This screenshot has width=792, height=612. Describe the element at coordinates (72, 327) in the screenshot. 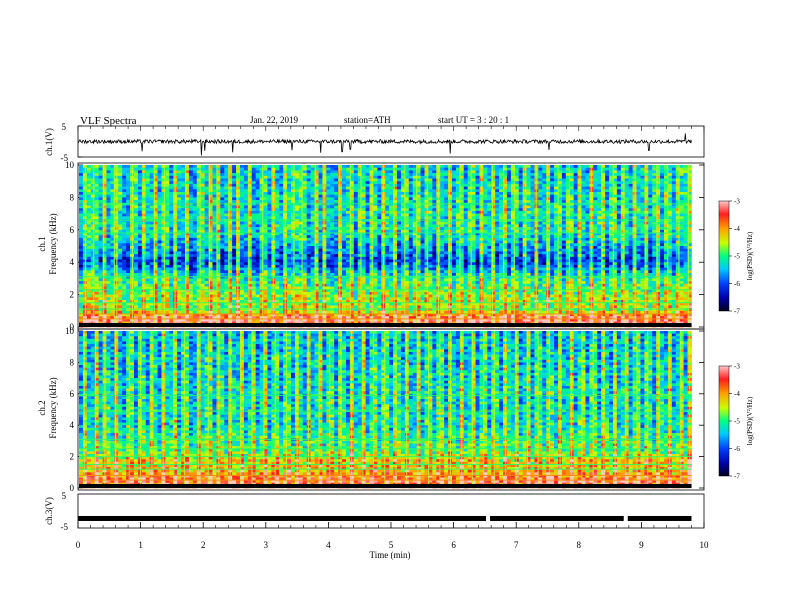

I see `ch1-spectrogram-ytick-label: 0` at that location.